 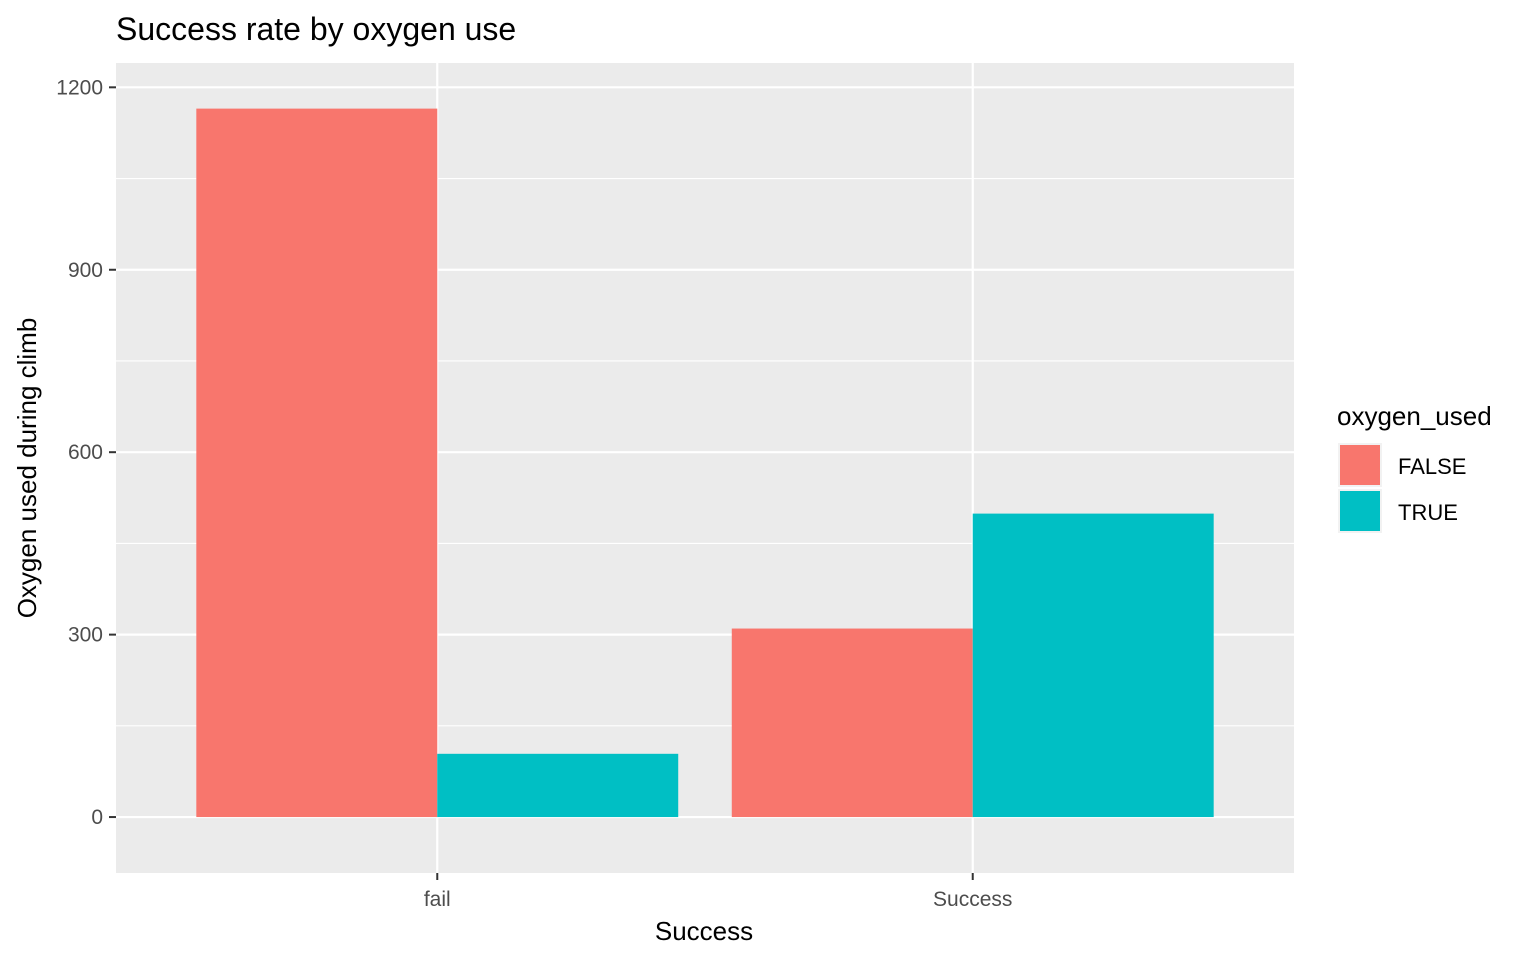 I want to click on legend-swatch-false, so click(x=1360, y=465).